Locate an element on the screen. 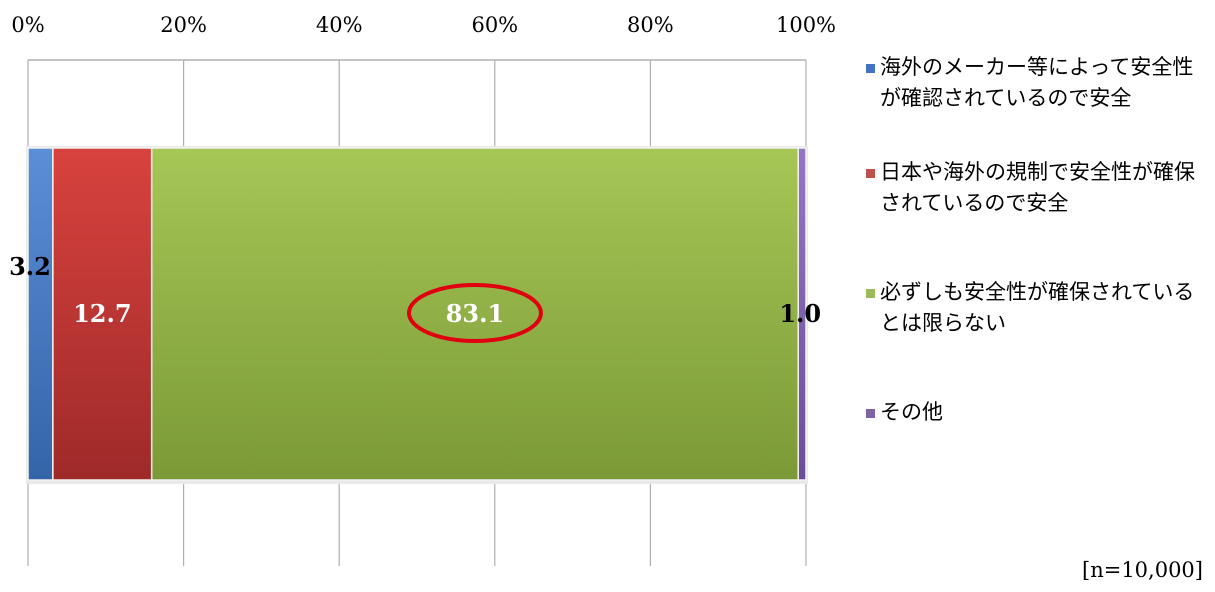 Image resolution: width=1215 pixels, height=592 pixels. legend-swatch-purple is located at coordinates (870, 413).